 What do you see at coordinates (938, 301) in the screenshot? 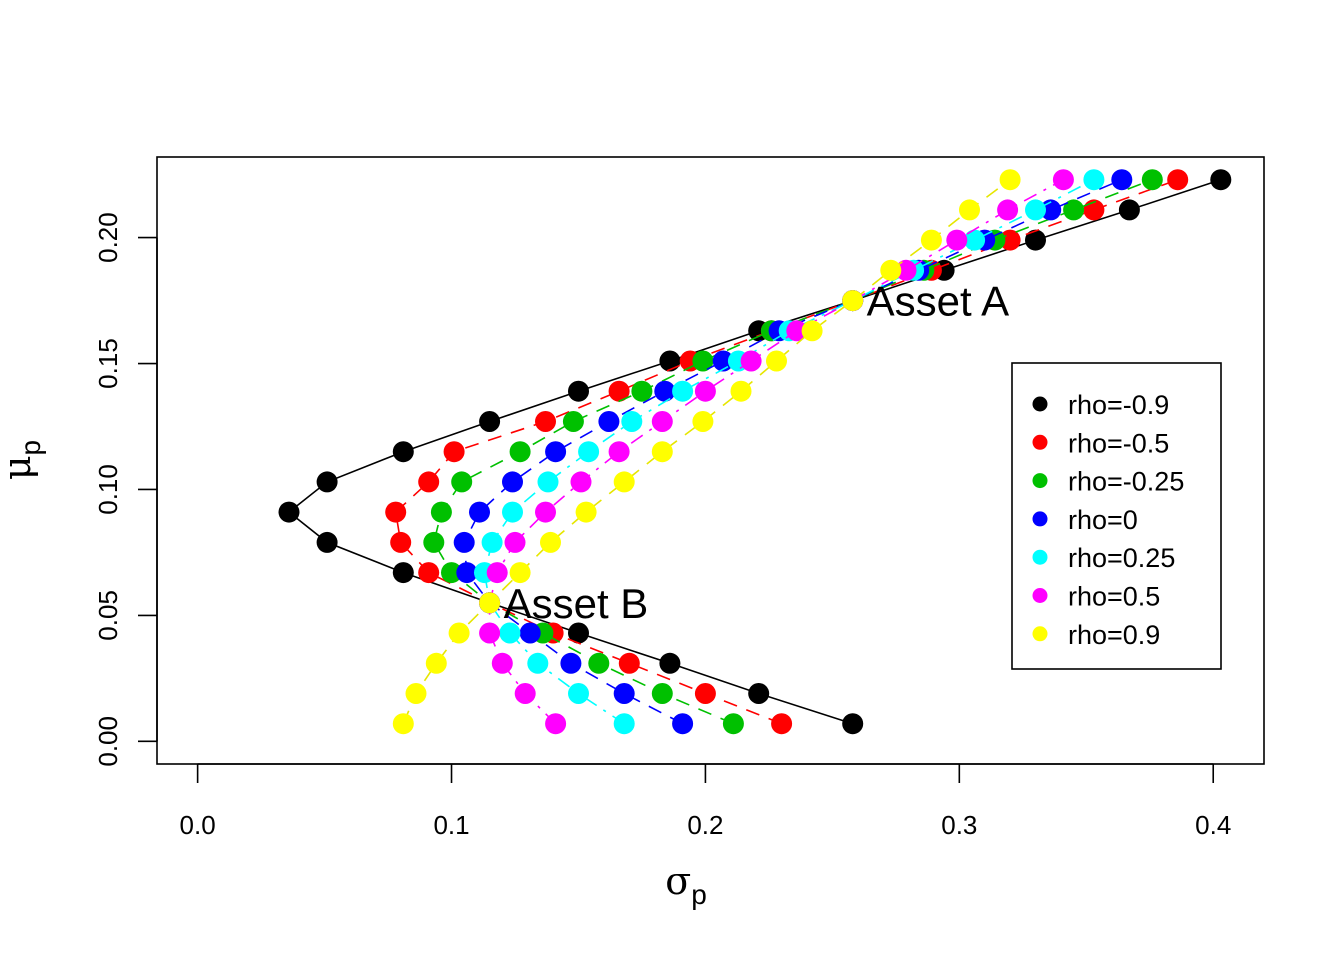
I see `annotation-label: Asset A` at bounding box center [938, 301].